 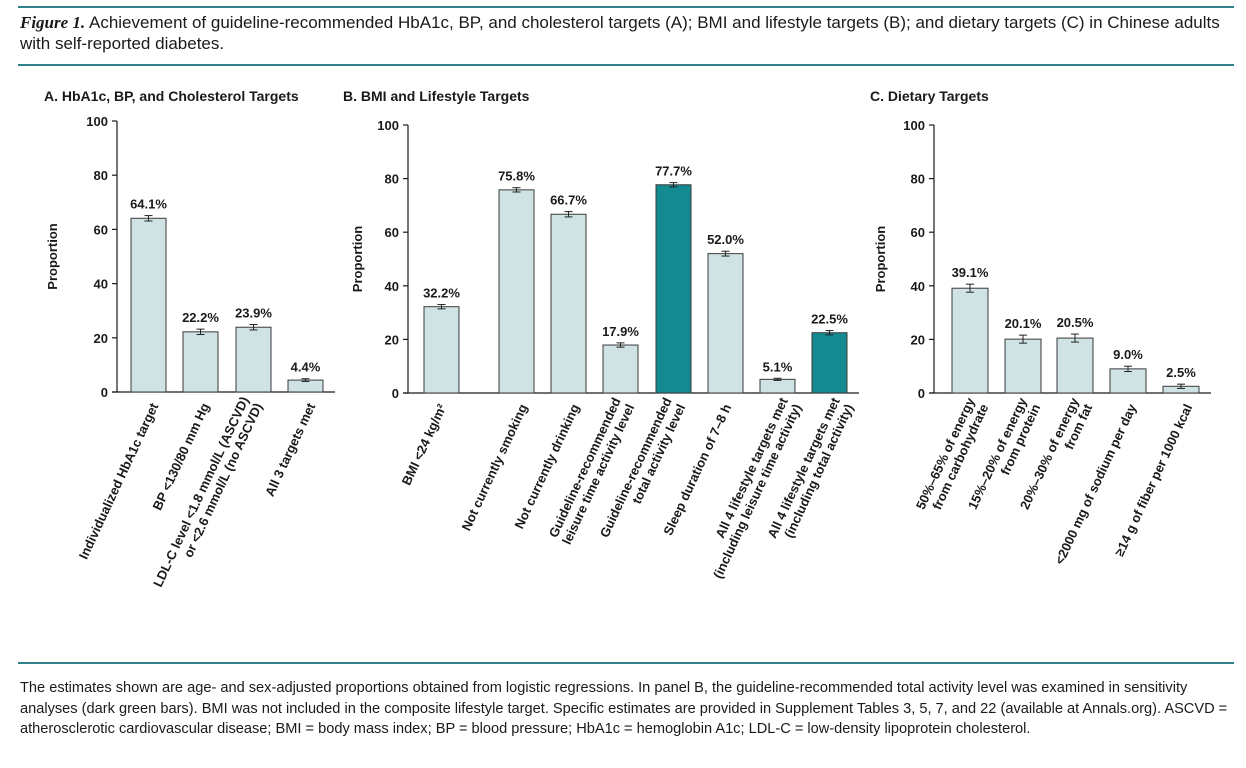 What do you see at coordinates (104, 392) in the screenshot?
I see `panel-a-y-tick-label: 0` at bounding box center [104, 392].